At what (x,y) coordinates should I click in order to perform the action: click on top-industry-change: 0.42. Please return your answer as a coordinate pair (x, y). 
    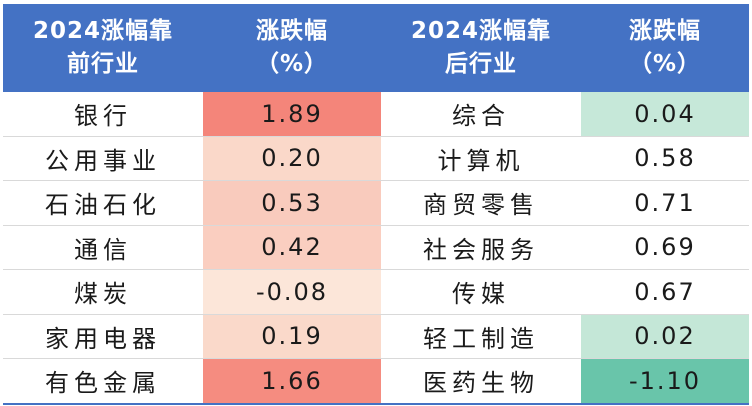
    Looking at the image, I should click on (292, 247).